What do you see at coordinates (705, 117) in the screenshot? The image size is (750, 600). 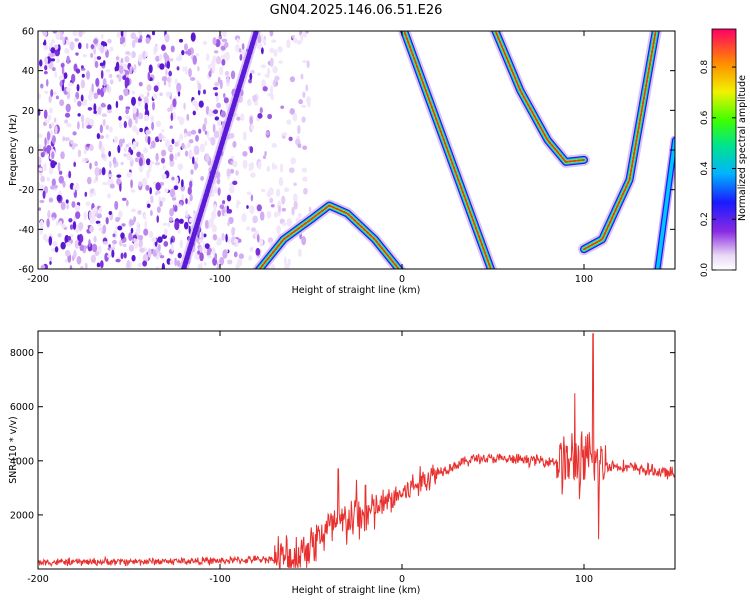 I see `colorbar-tick-label: 0.6` at bounding box center [705, 117].